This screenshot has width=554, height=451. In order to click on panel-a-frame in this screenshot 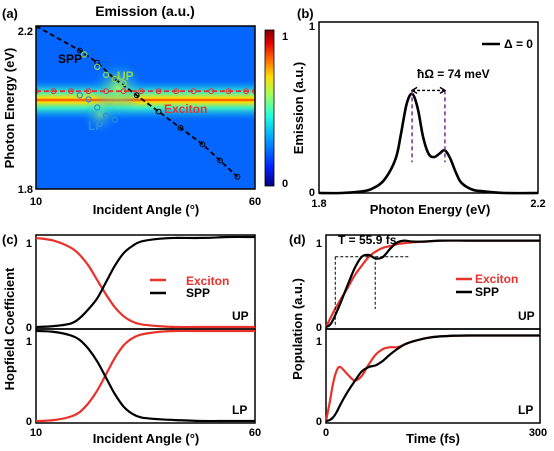, I will do `click(145, 107)`.